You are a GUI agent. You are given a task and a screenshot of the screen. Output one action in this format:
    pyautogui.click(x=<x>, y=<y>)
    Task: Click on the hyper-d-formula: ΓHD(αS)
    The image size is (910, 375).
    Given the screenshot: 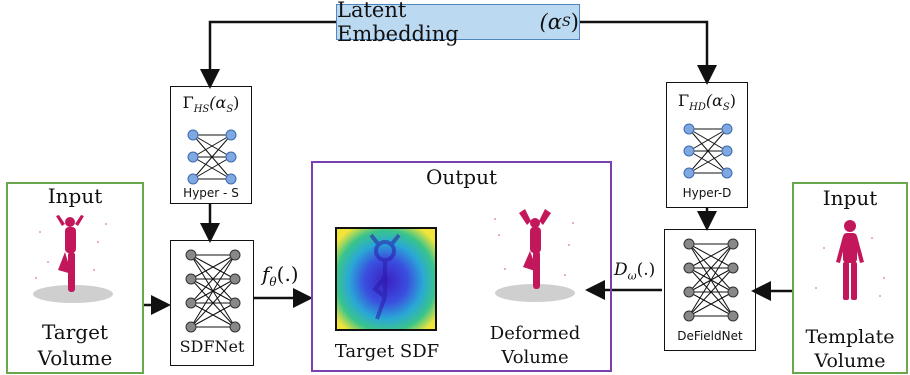 What is the action you would take?
    pyautogui.click(x=706, y=102)
    